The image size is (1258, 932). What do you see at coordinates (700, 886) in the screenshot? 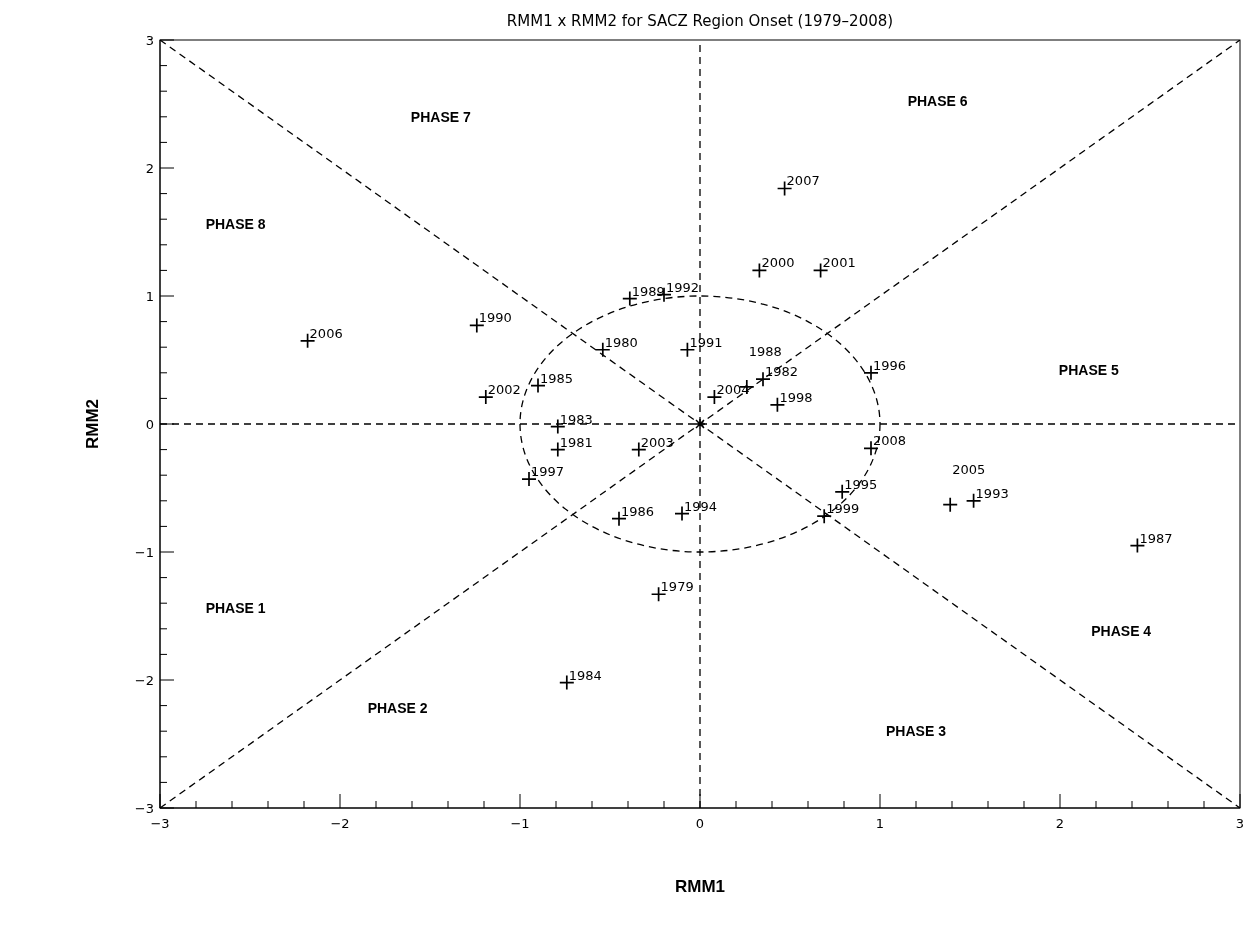
I see `x-axis-title: RMM1` at bounding box center [700, 886].